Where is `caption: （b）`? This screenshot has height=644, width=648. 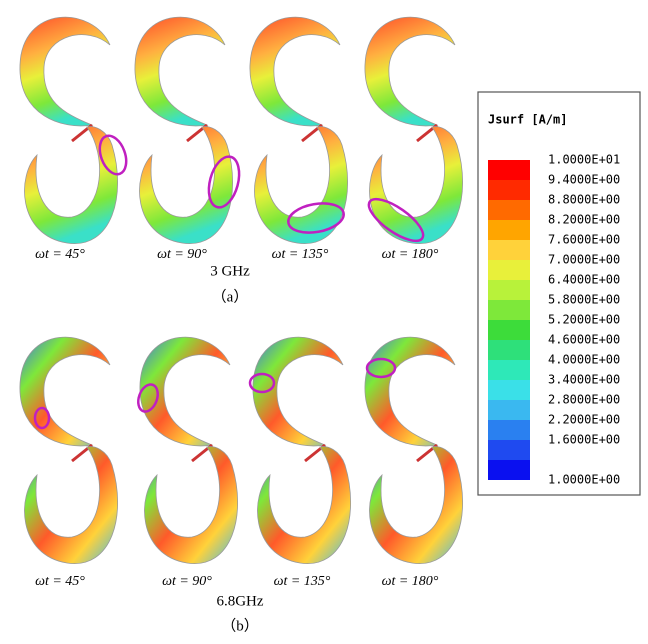 caption: （b） is located at coordinates (240, 625).